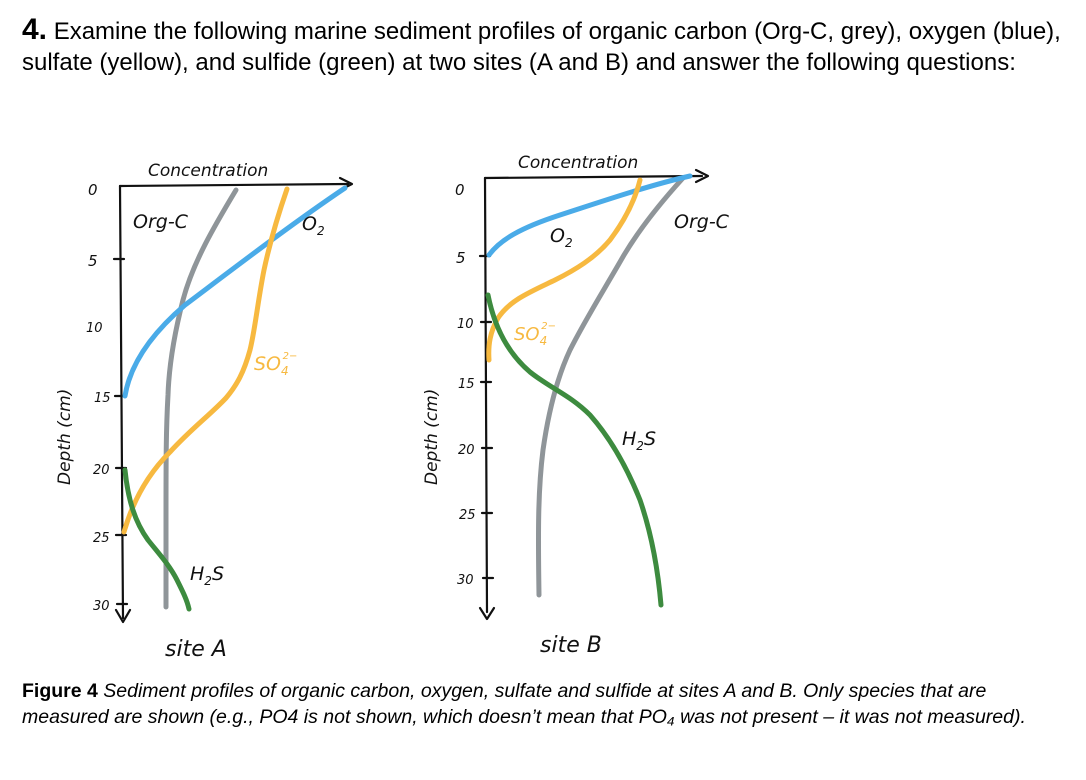  What do you see at coordinates (460, 190) in the screenshot?
I see `site-b-tick-0: 0` at bounding box center [460, 190].